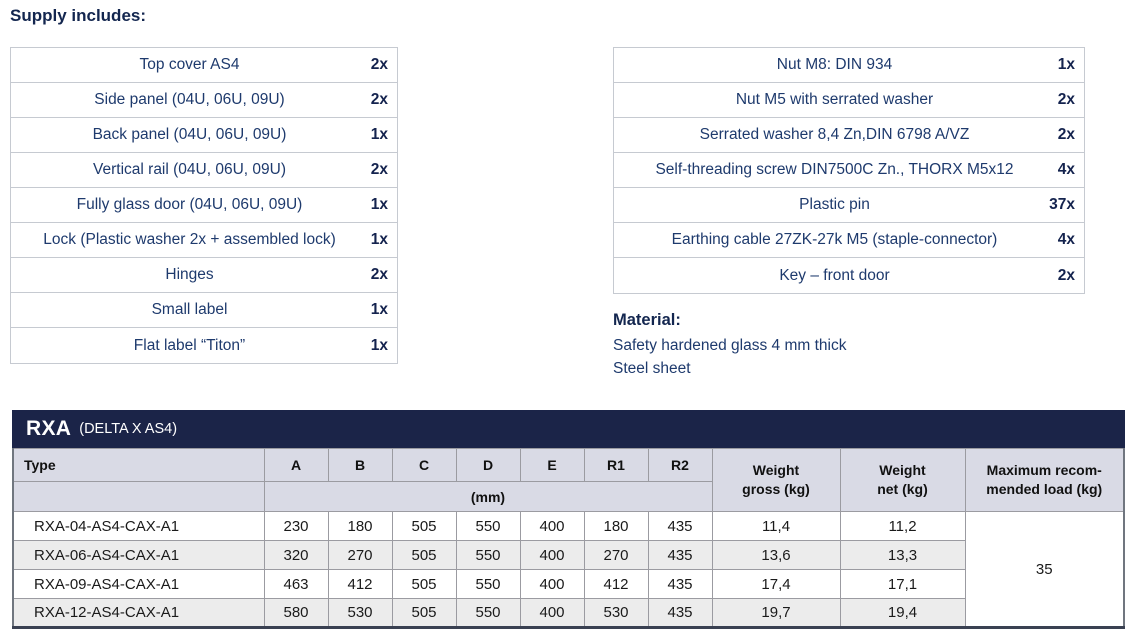 The height and width of the screenshot is (643, 1138). I want to click on spec-weight-net-cell: 17,1, so click(902, 584).